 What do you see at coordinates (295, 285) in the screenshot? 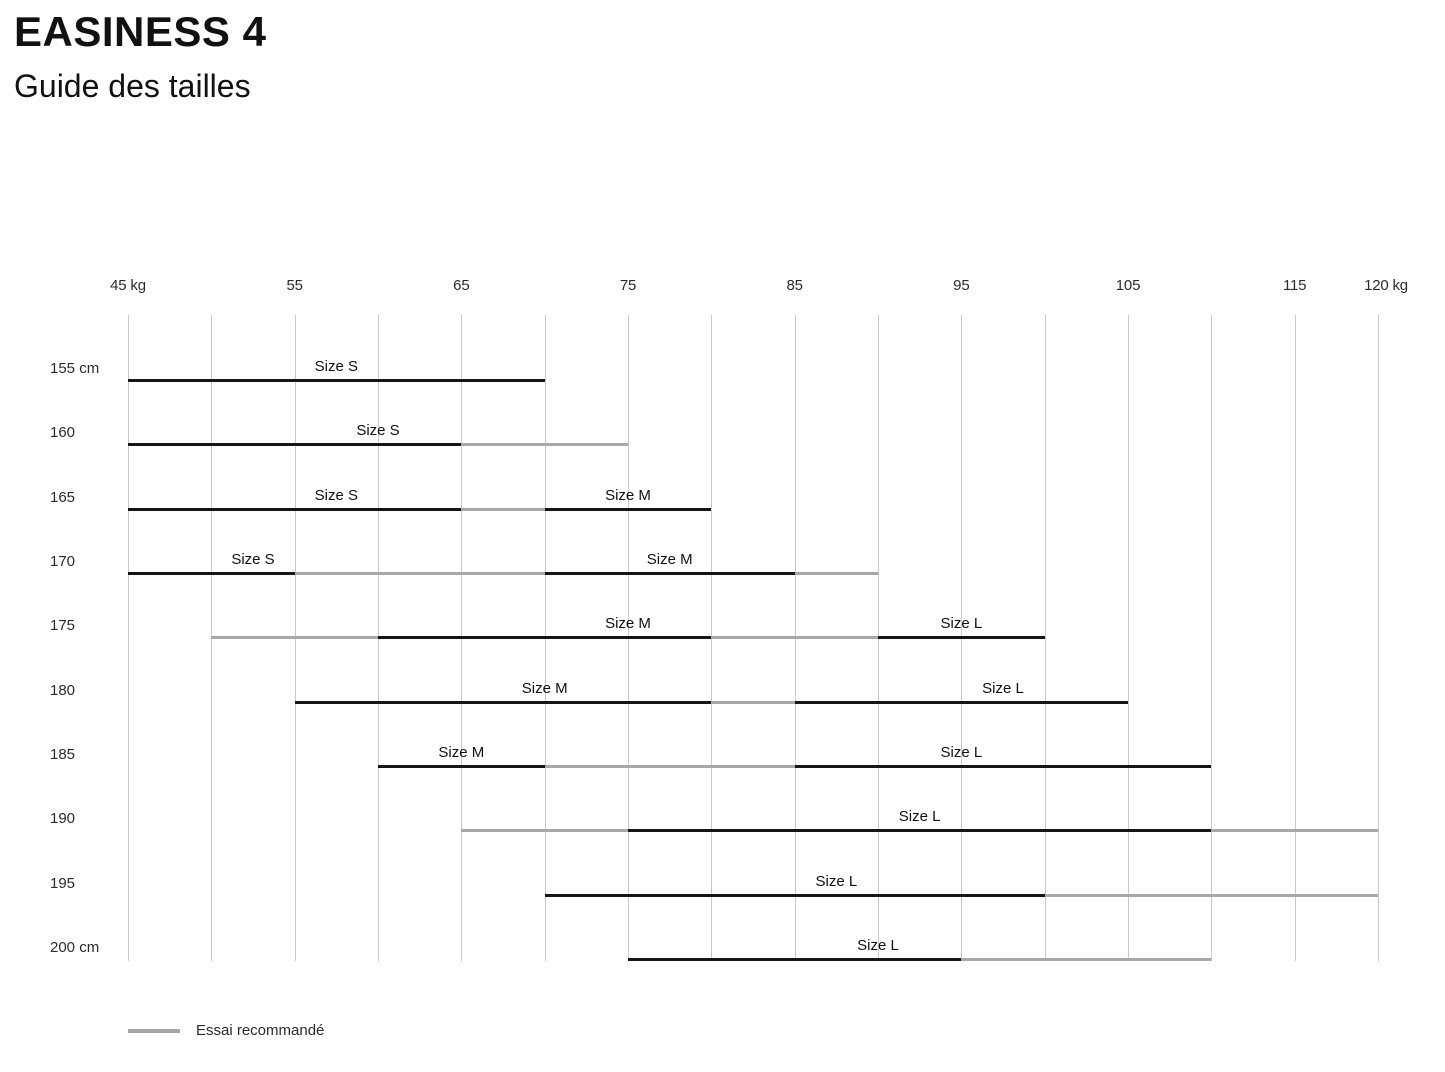
I see `x-axis-tick-label: 55` at bounding box center [295, 285].